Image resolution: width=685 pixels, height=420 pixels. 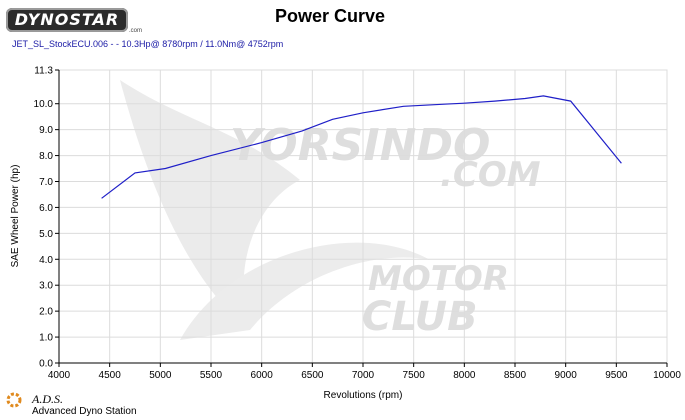 What do you see at coordinates (44, 218) in the screenshot?
I see `y-tick-labels: 0.0 1.0 2.0 3.0 4.0 5.0 6.0 7.0 8.0 9.0 10.0 11.3` at bounding box center [44, 218].